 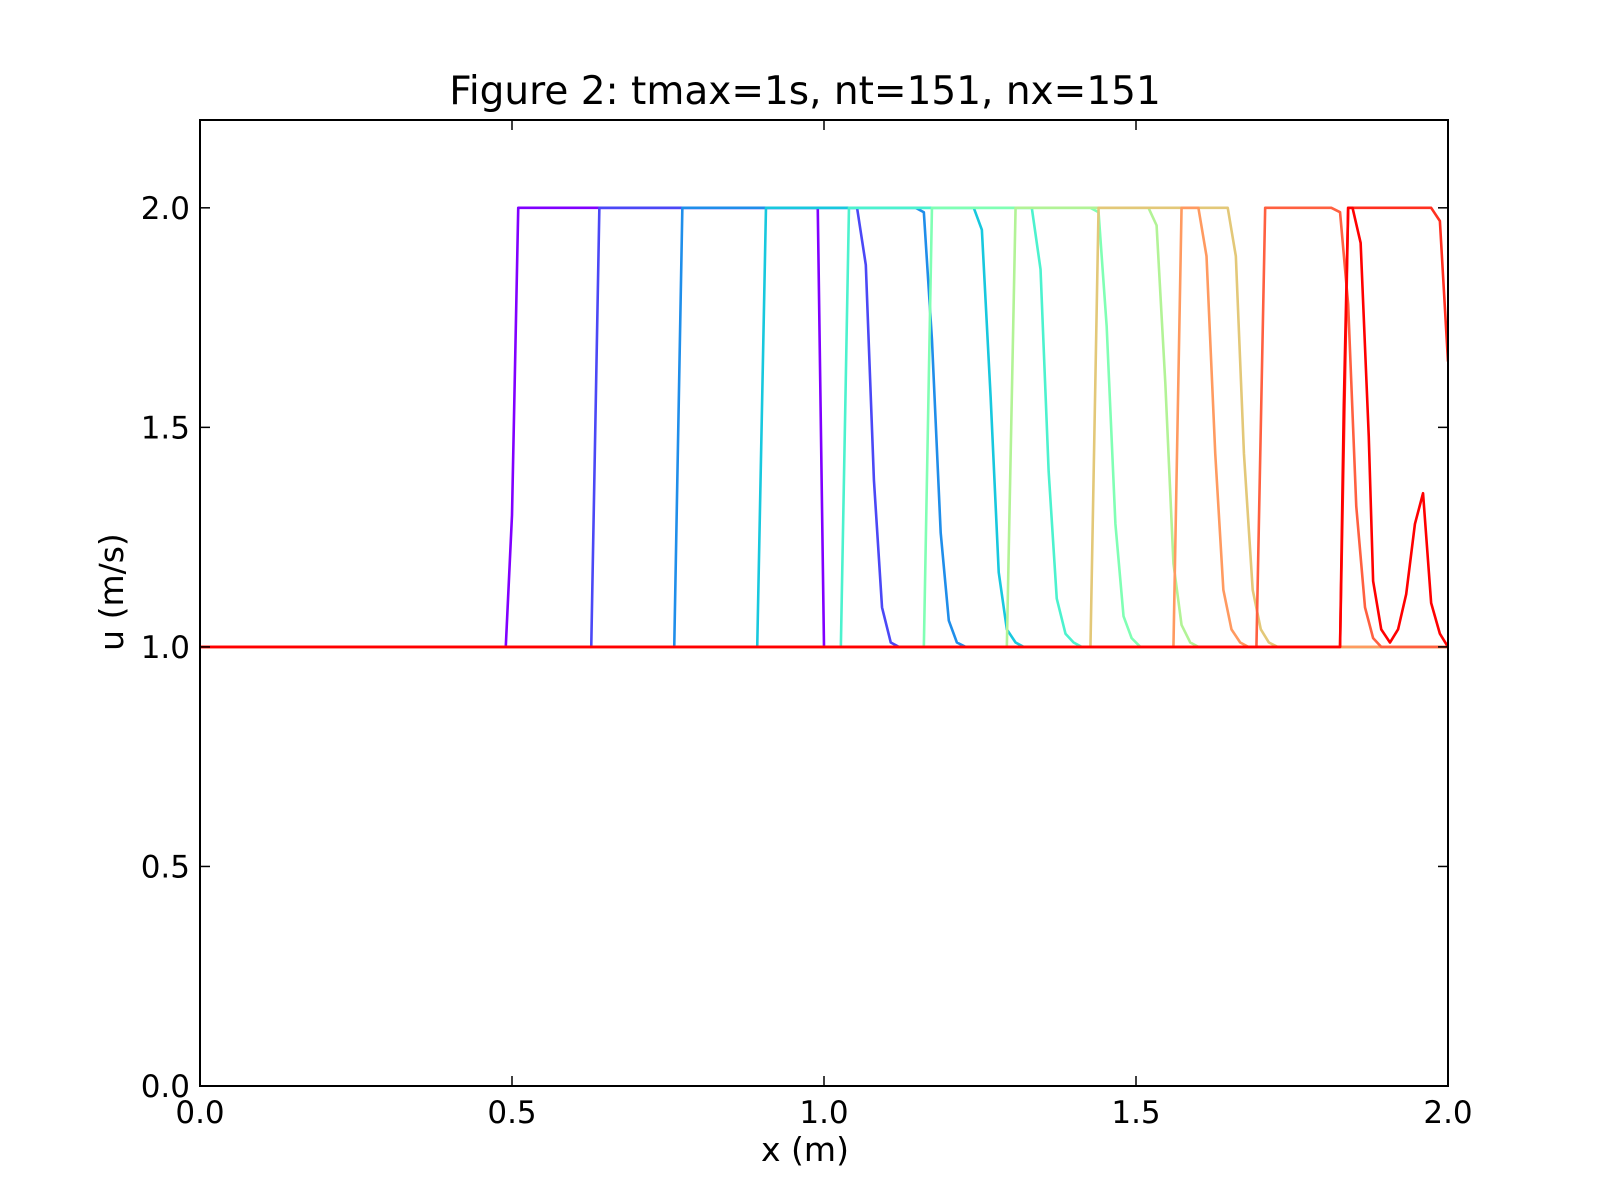 What do you see at coordinates (165, 1087) in the screenshot?
I see `y-tick-label: 0.0` at bounding box center [165, 1087].